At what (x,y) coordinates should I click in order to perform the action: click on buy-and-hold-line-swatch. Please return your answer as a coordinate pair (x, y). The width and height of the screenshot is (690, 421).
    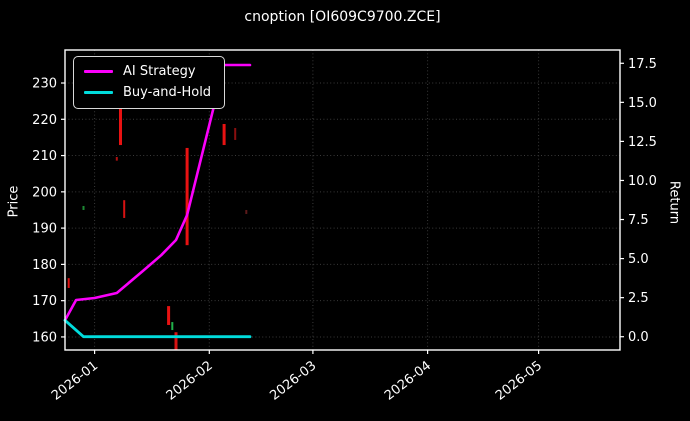
    Looking at the image, I should click on (98, 92).